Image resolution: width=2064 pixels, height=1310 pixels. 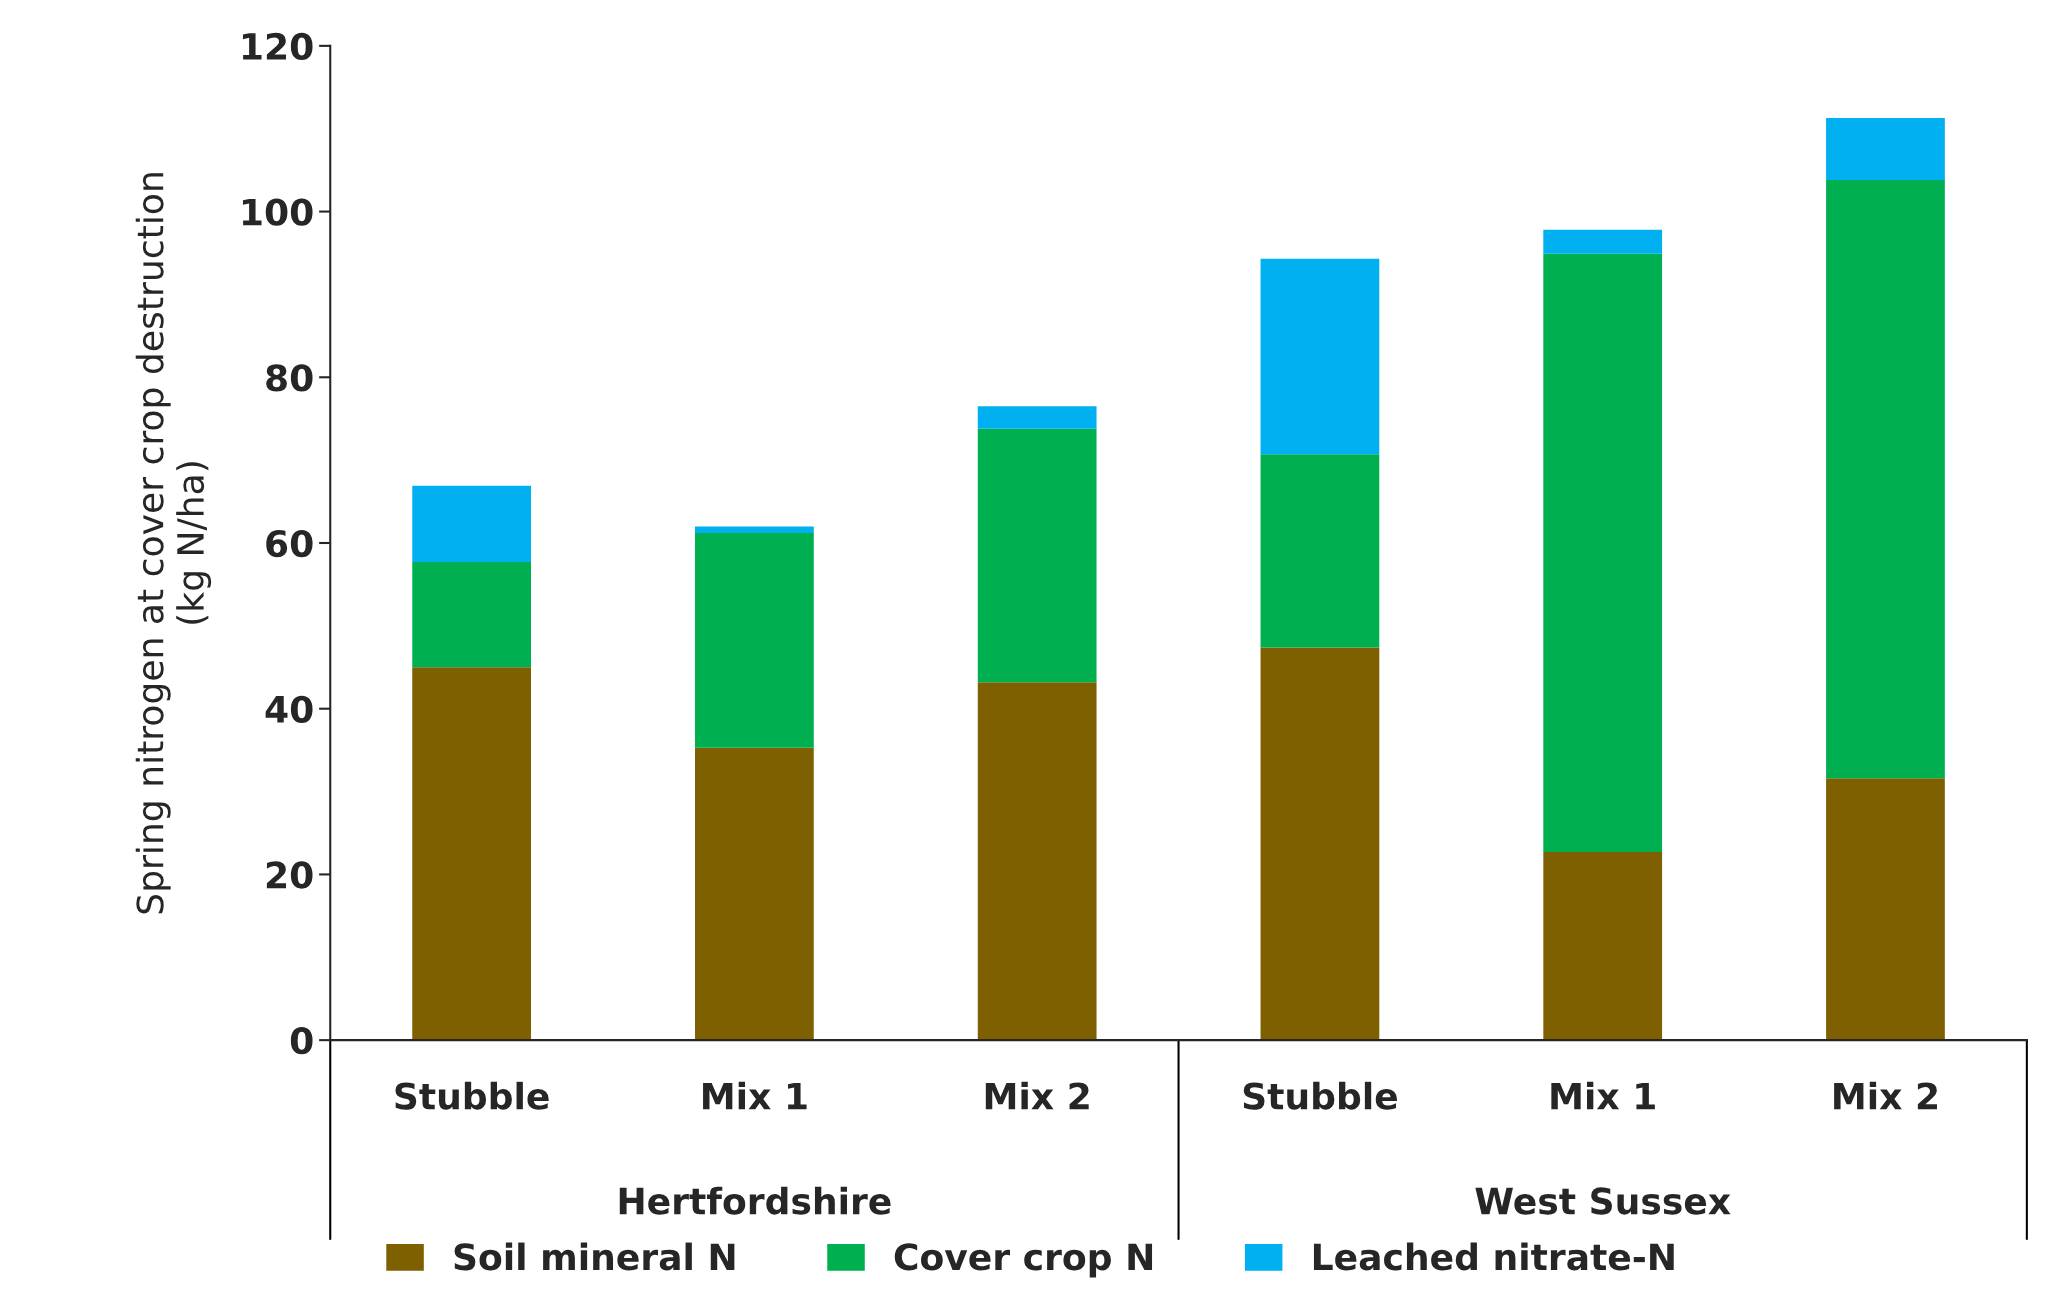 I want to click on y-tick-label: 80, so click(x=289, y=378).